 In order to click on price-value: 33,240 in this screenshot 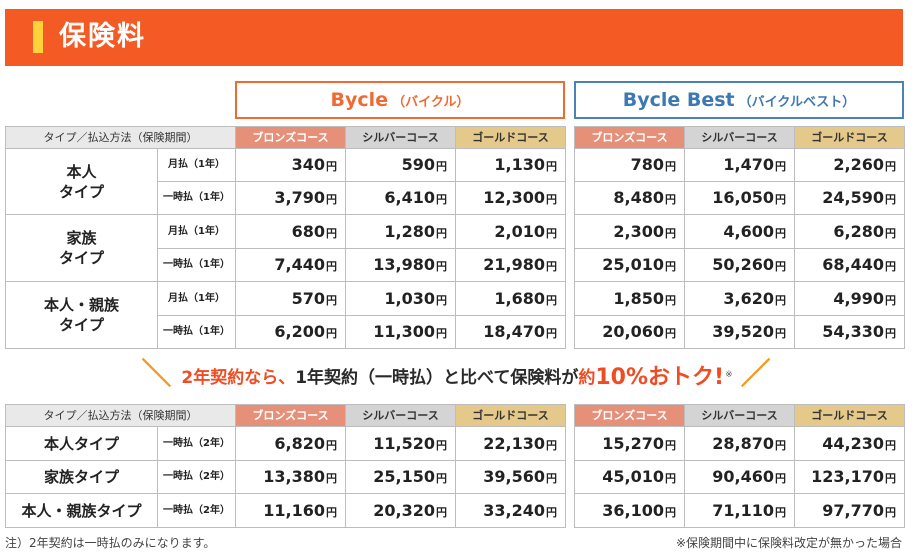, I will do `click(514, 510)`.